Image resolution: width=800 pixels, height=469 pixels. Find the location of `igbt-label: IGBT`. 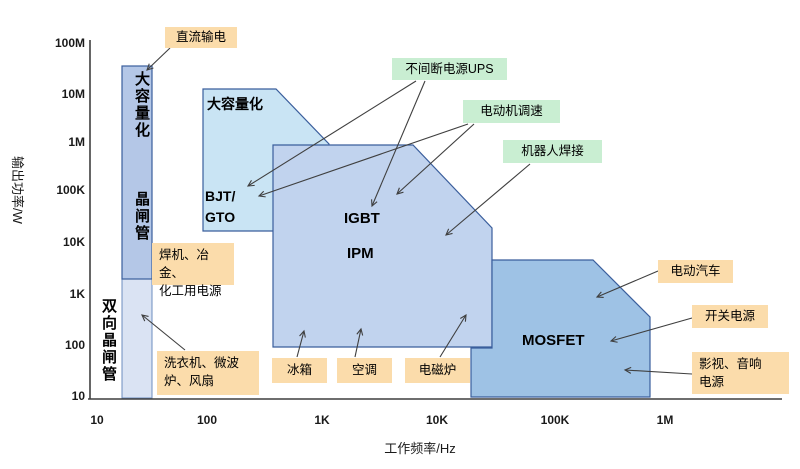

igbt-label: IGBT is located at coordinates (362, 218).